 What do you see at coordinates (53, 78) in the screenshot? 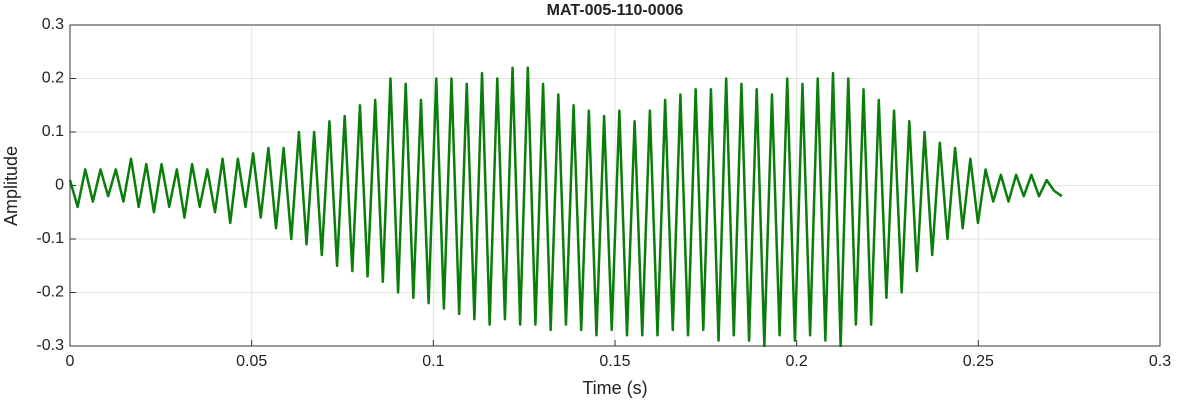
I see `y-tick-label: 0.2` at bounding box center [53, 78].